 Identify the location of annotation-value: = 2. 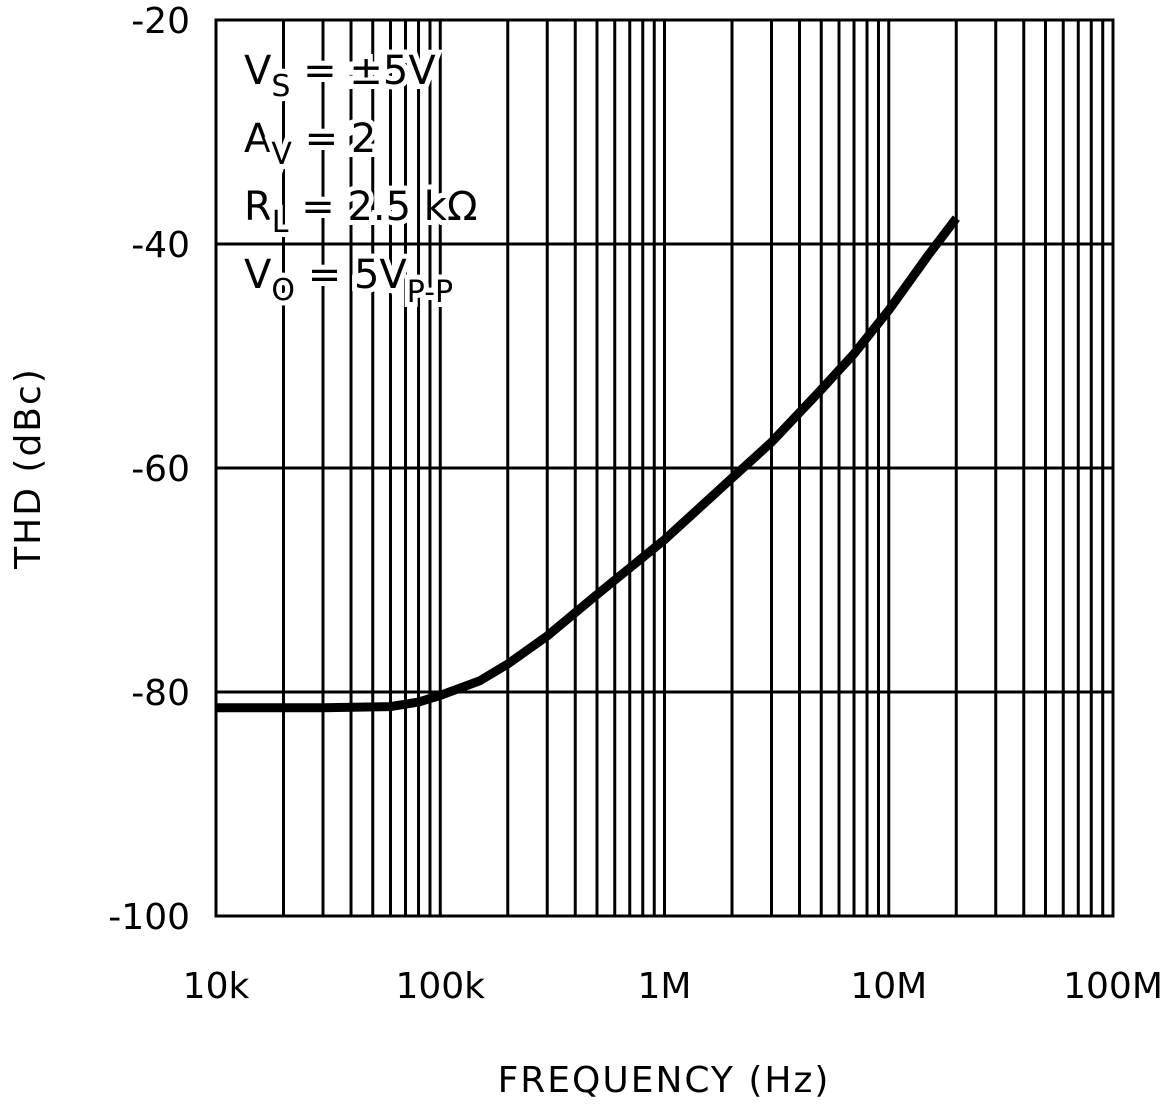
(334, 139).